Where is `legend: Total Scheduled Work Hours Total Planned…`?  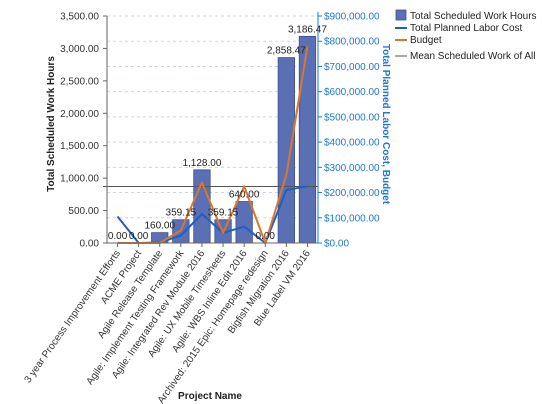 legend: Total Scheduled Work Hours Total Planned… is located at coordinates (466, 35).